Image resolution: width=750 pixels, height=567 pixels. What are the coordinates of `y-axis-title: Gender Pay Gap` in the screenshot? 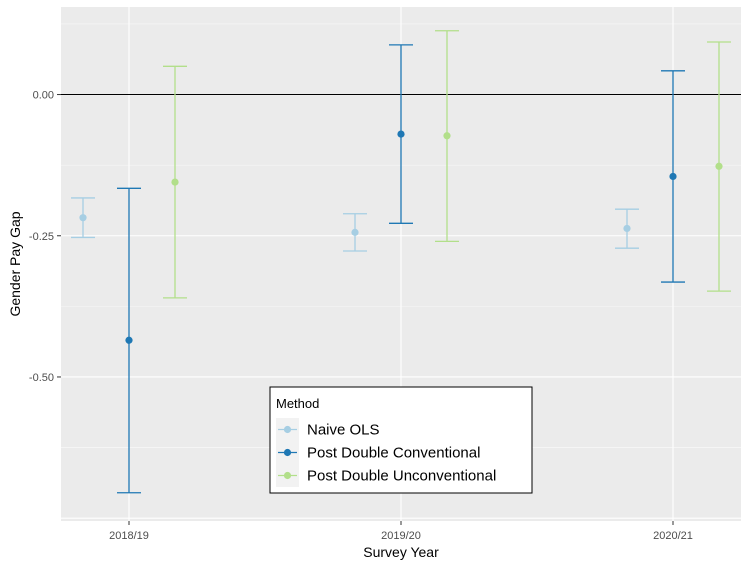 It's located at (15, 263).